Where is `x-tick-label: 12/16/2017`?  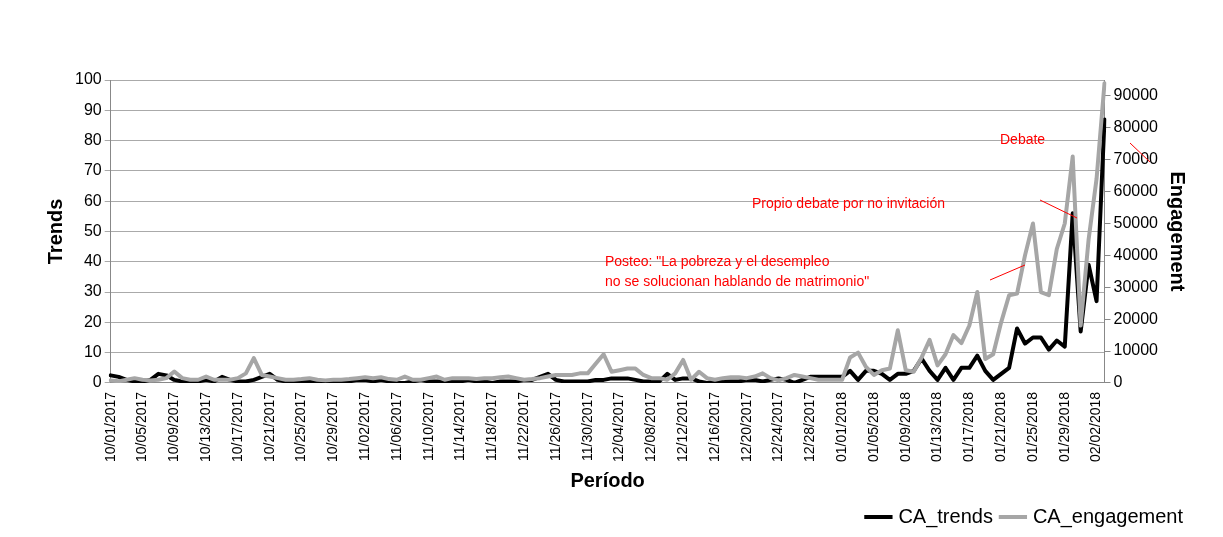
x-tick-label: 12/16/2017 is located at coordinates (713, 427).